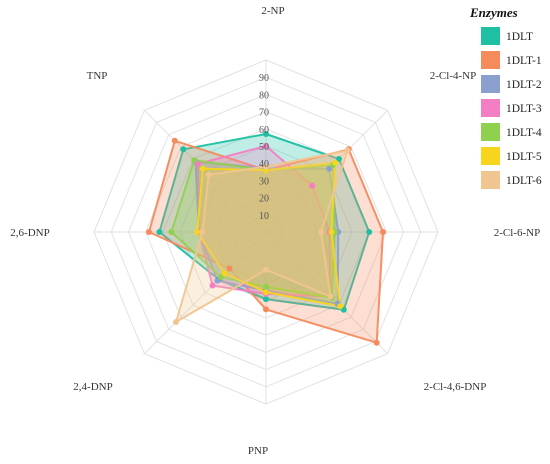  I want to click on tick-label: 40, so click(264, 164).